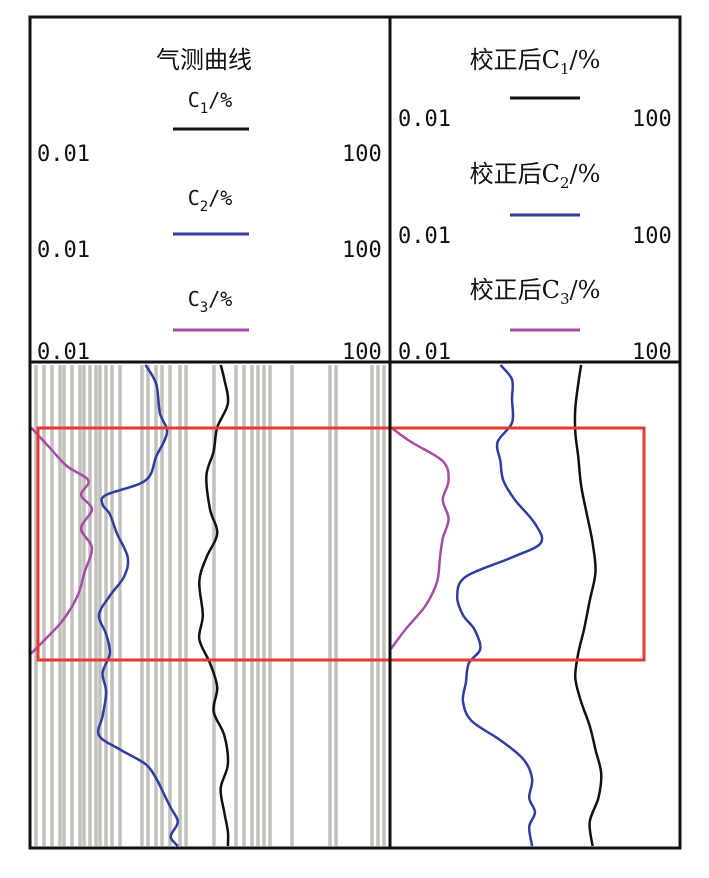 This screenshot has width=709, height=878. Describe the element at coordinates (424, 119) in the screenshot. I see `right-c1-min: 0.01` at that location.